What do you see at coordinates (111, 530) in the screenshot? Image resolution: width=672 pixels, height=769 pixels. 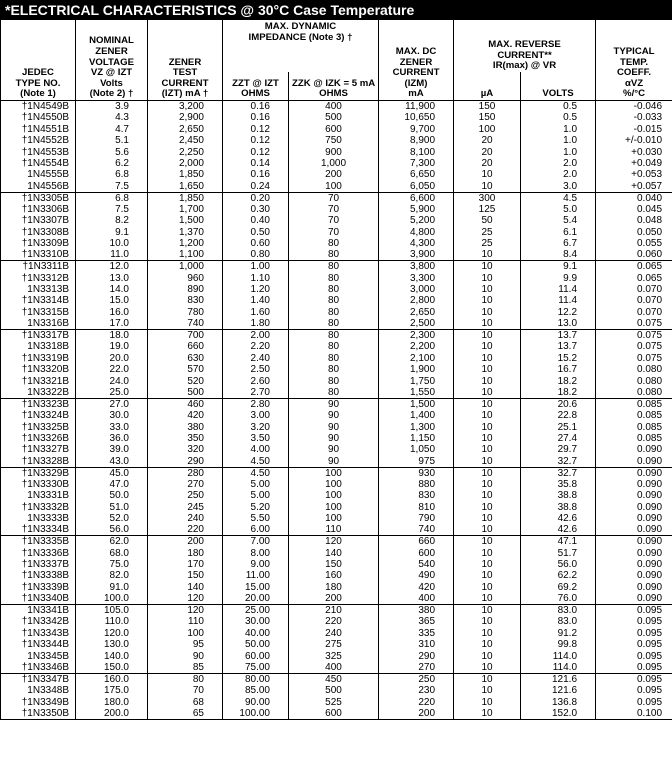 I see `table-cell: 56.0` at bounding box center [111, 530].